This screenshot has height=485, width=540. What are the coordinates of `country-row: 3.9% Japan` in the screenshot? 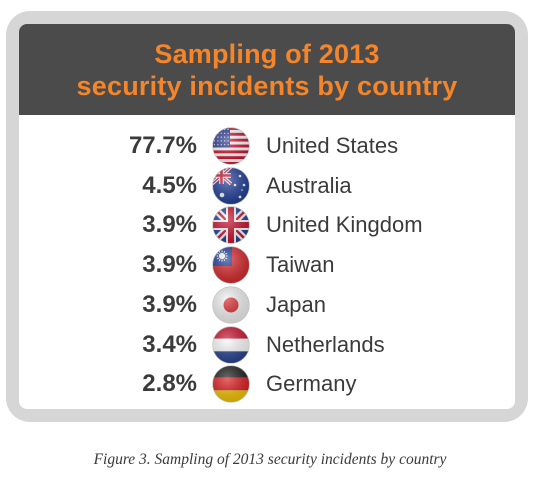 It's located at (267, 305).